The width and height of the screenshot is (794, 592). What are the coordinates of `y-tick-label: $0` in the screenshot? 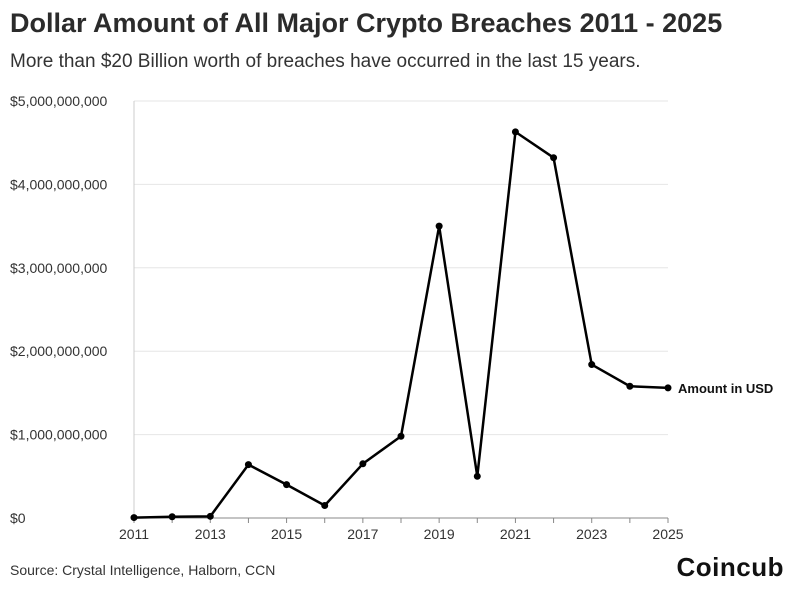 It's located at (18, 518).